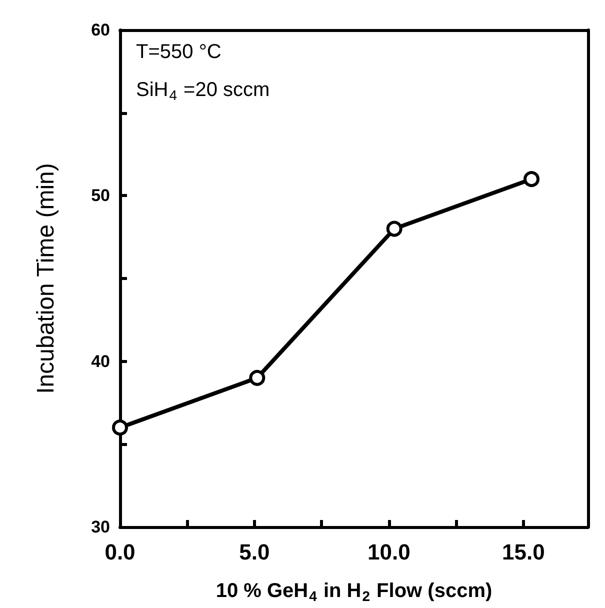 This screenshot has width=605, height=608. What do you see at coordinates (389, 552) in the screenshot?
I see `x-tick-label: 10.0` at bounding box center [389, 552].